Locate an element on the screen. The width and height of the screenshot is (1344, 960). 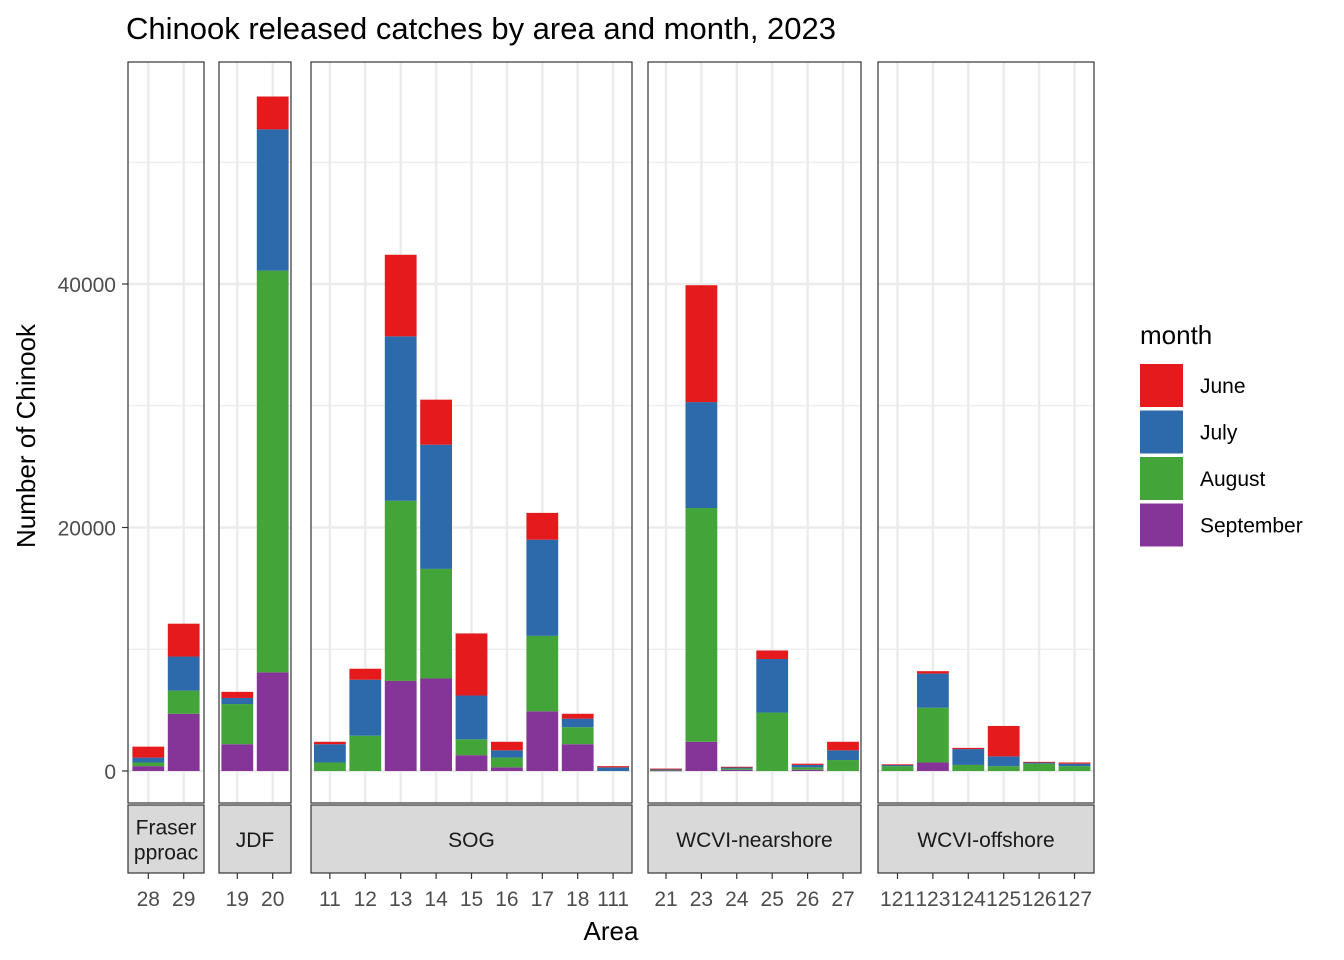
x-tick-label: 23 is located at coordinates (701, 899).